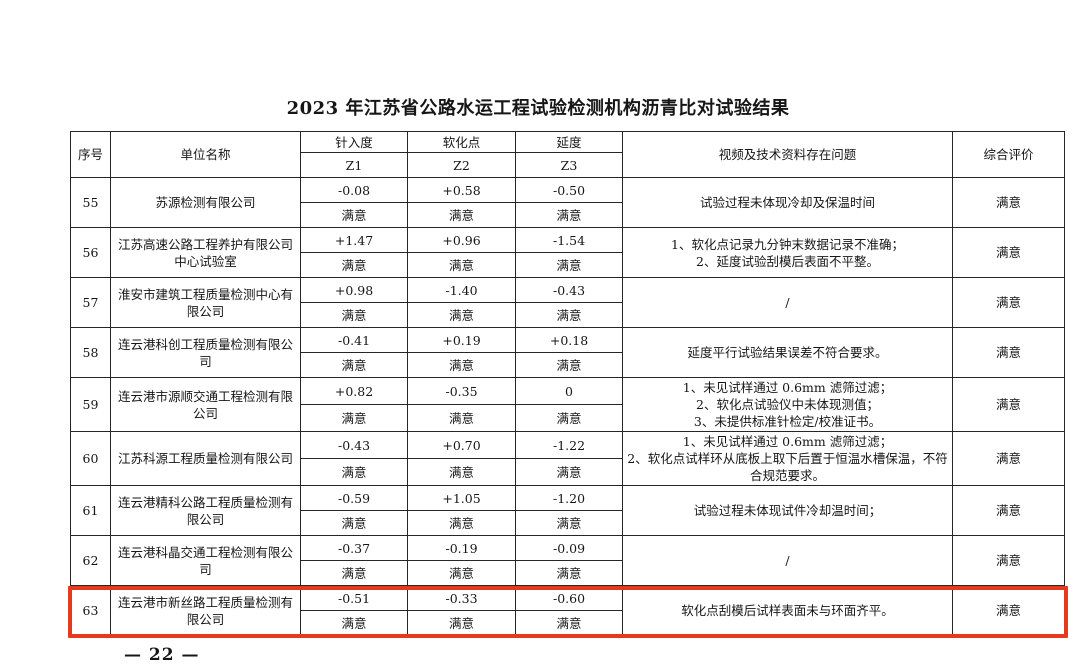 This screenshot has height=668, width=1076. I want to click on serial-cell: 57, so click(90, 302).